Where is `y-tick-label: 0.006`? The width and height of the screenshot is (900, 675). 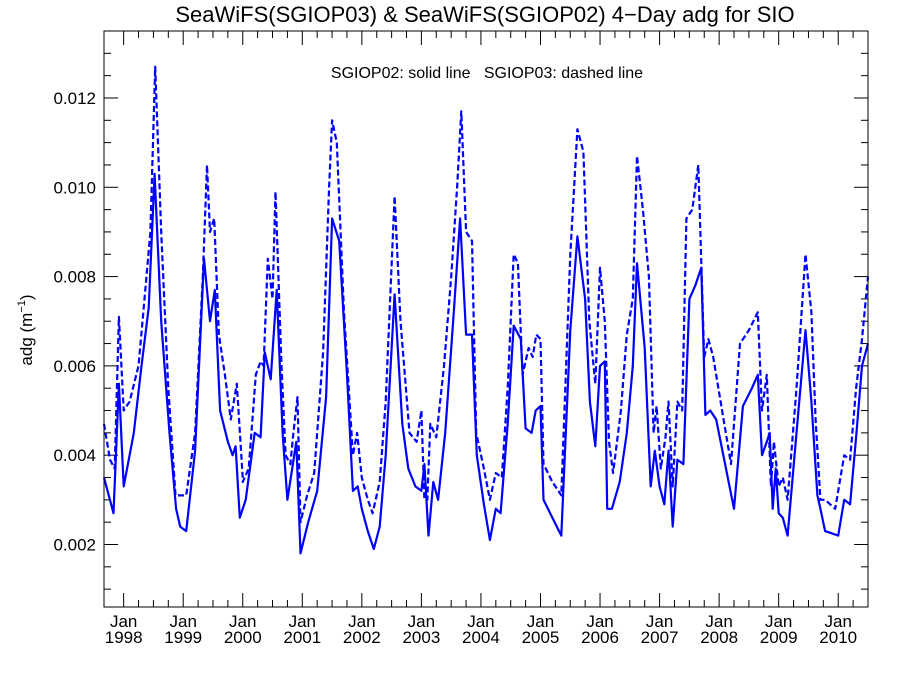 y-tick-label: 0.006 is located at coordinates (74, 366).